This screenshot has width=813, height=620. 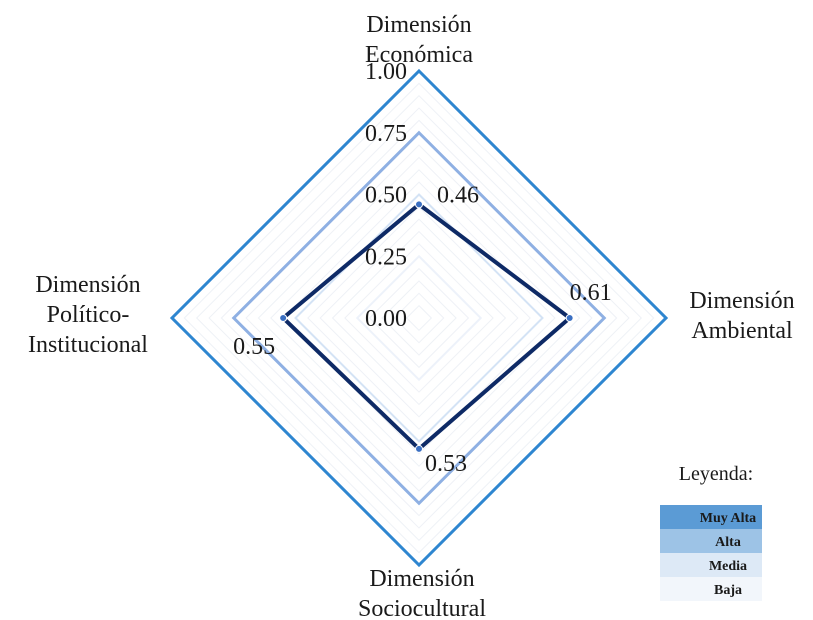 I want to click on axis-label-line: Económica, so click(x=419, y=55).